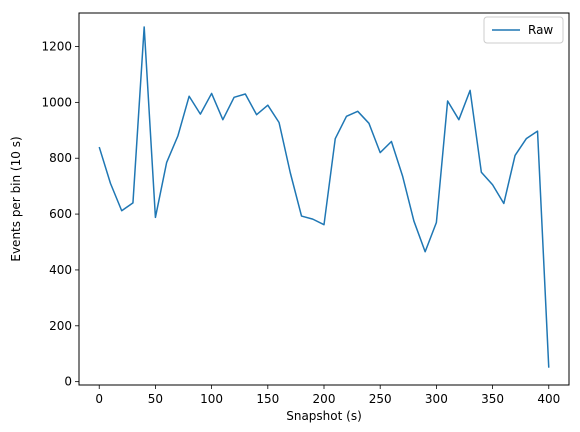  I want to click on legend-box, so click(523, 30).